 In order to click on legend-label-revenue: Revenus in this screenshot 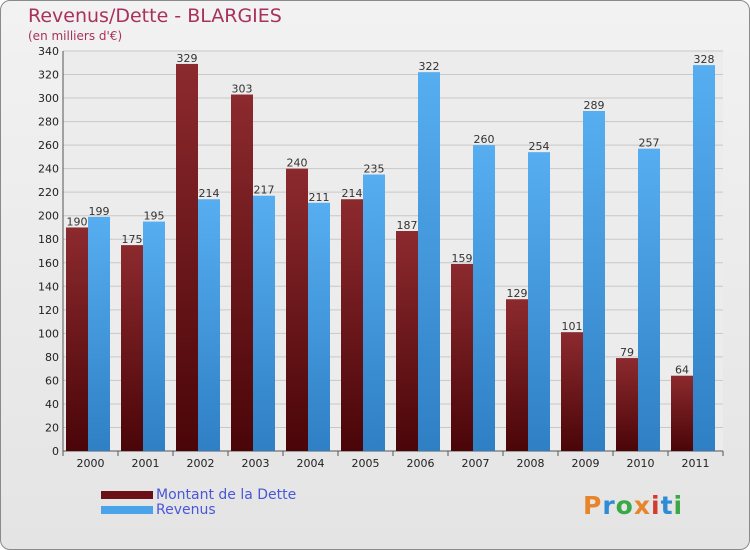, I will do `click(186, 509)`.